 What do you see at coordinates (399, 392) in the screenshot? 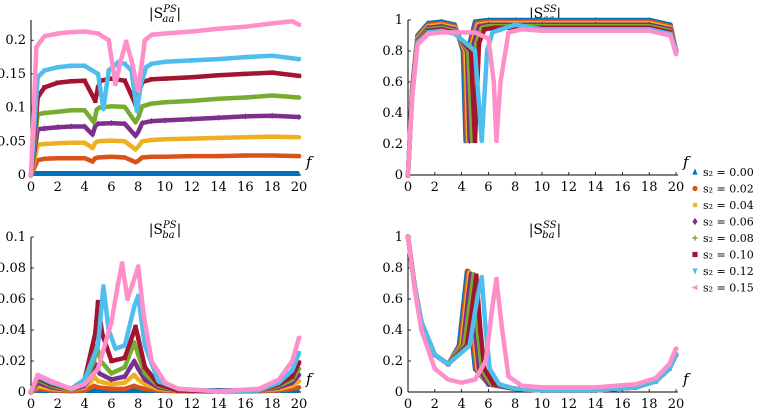
I see `y-tick-label: 0` at bounding box center [399, 392].